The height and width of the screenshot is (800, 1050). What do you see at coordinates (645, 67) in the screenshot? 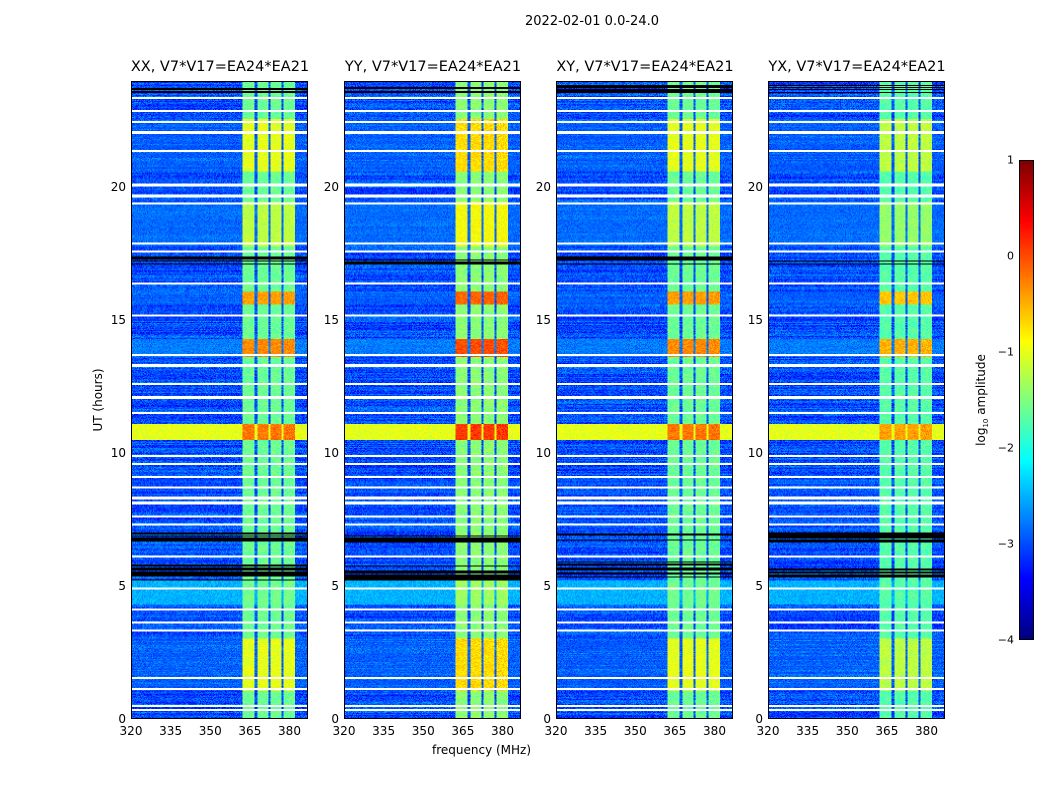
I see `panel-title: XY, V7*V17=EA24*EA21` at bounding box center [645, 67].